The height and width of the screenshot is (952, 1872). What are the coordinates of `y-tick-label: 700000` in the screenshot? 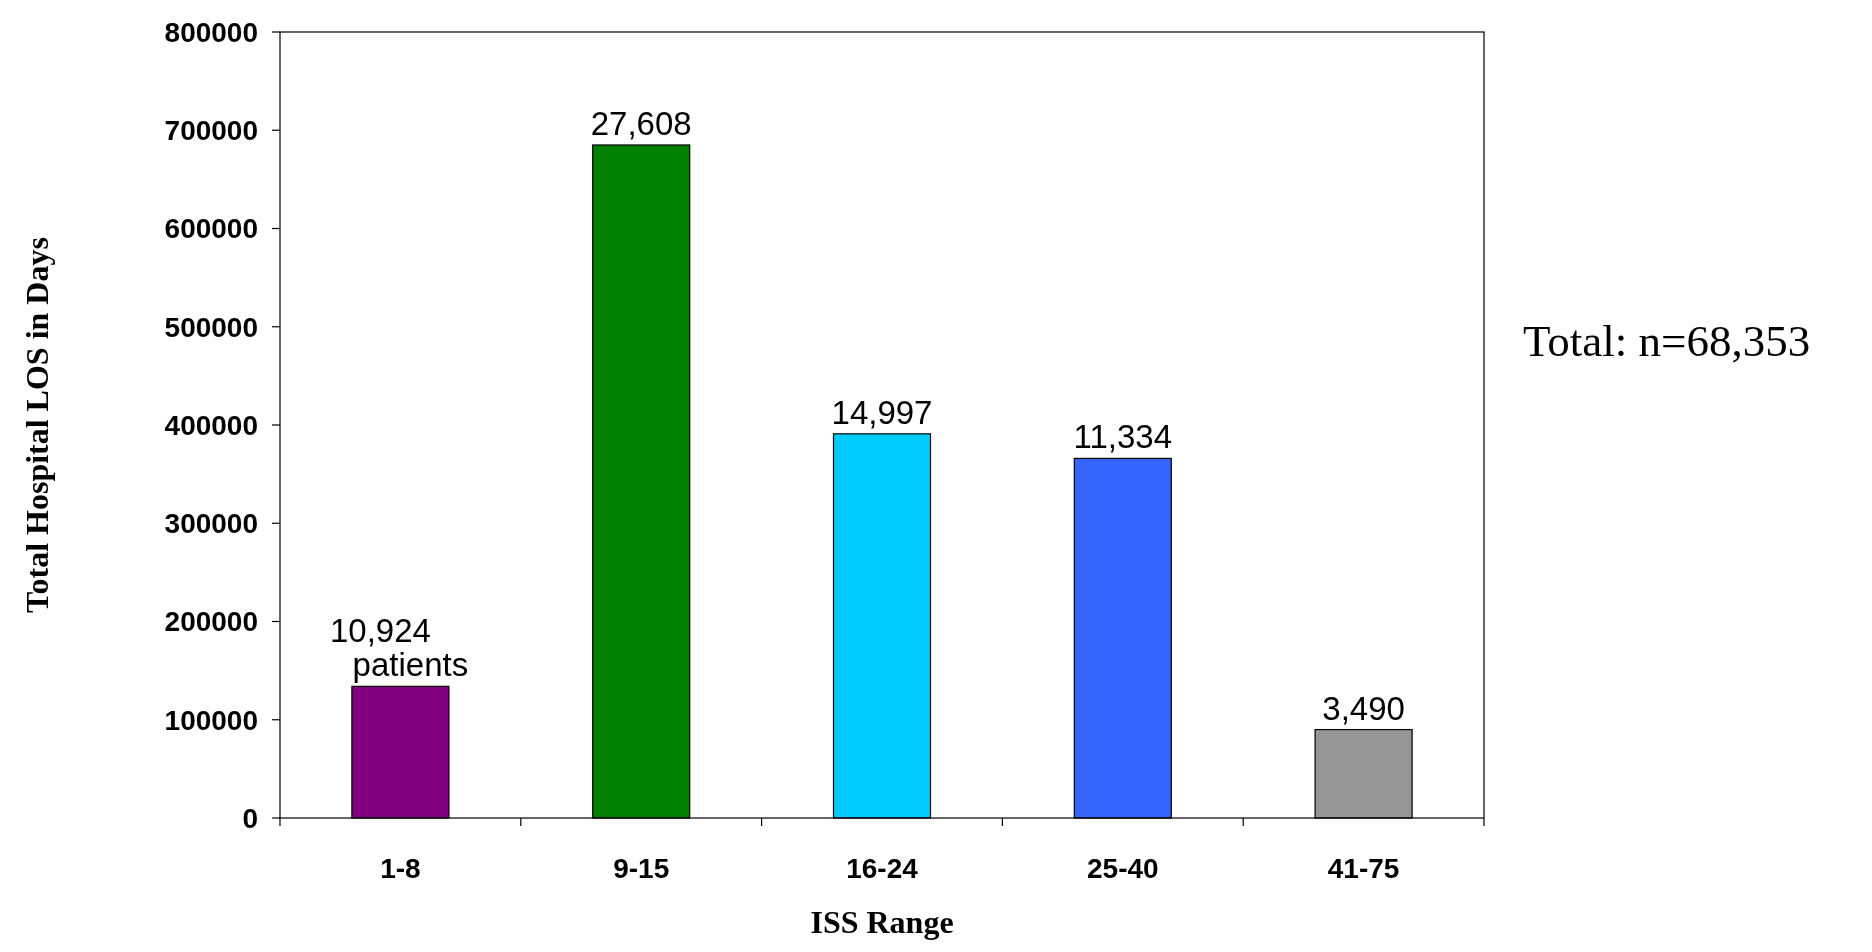 It's located at (211, 131).